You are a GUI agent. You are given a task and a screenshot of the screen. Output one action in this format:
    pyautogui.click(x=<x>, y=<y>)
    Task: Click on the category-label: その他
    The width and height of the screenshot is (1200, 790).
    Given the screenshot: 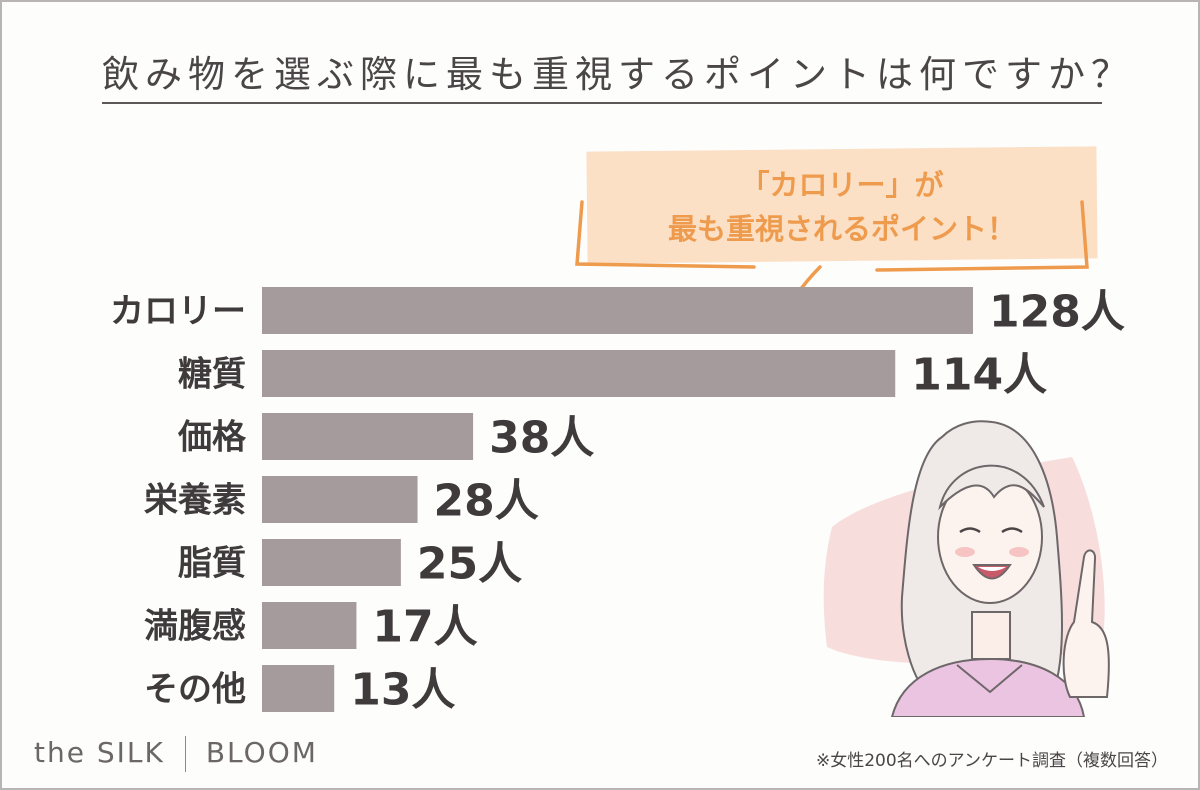 What is the action you would take?
    pyautogui.click(x=195, y=690)
    